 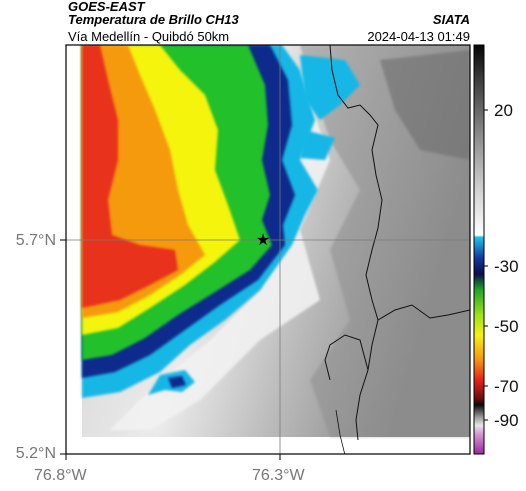 I want to click on location-star-icon: ★, so click(x=263, y=239).